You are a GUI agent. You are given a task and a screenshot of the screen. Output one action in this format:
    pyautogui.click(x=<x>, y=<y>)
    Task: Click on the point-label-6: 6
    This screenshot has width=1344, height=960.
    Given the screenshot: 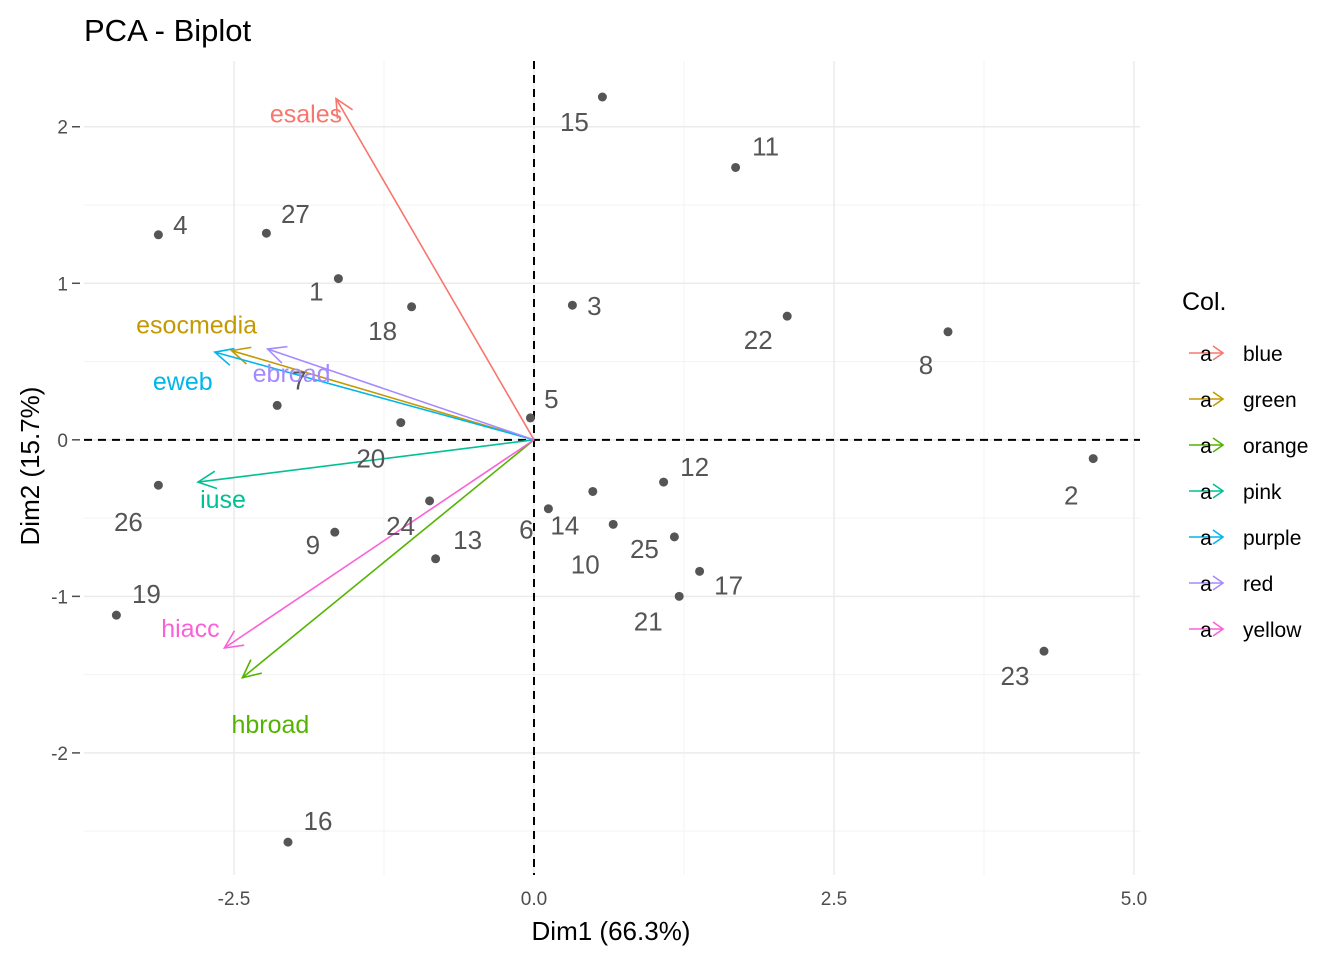 What is the action you would take?
    pyautogui.click(x=526, y=530)
    